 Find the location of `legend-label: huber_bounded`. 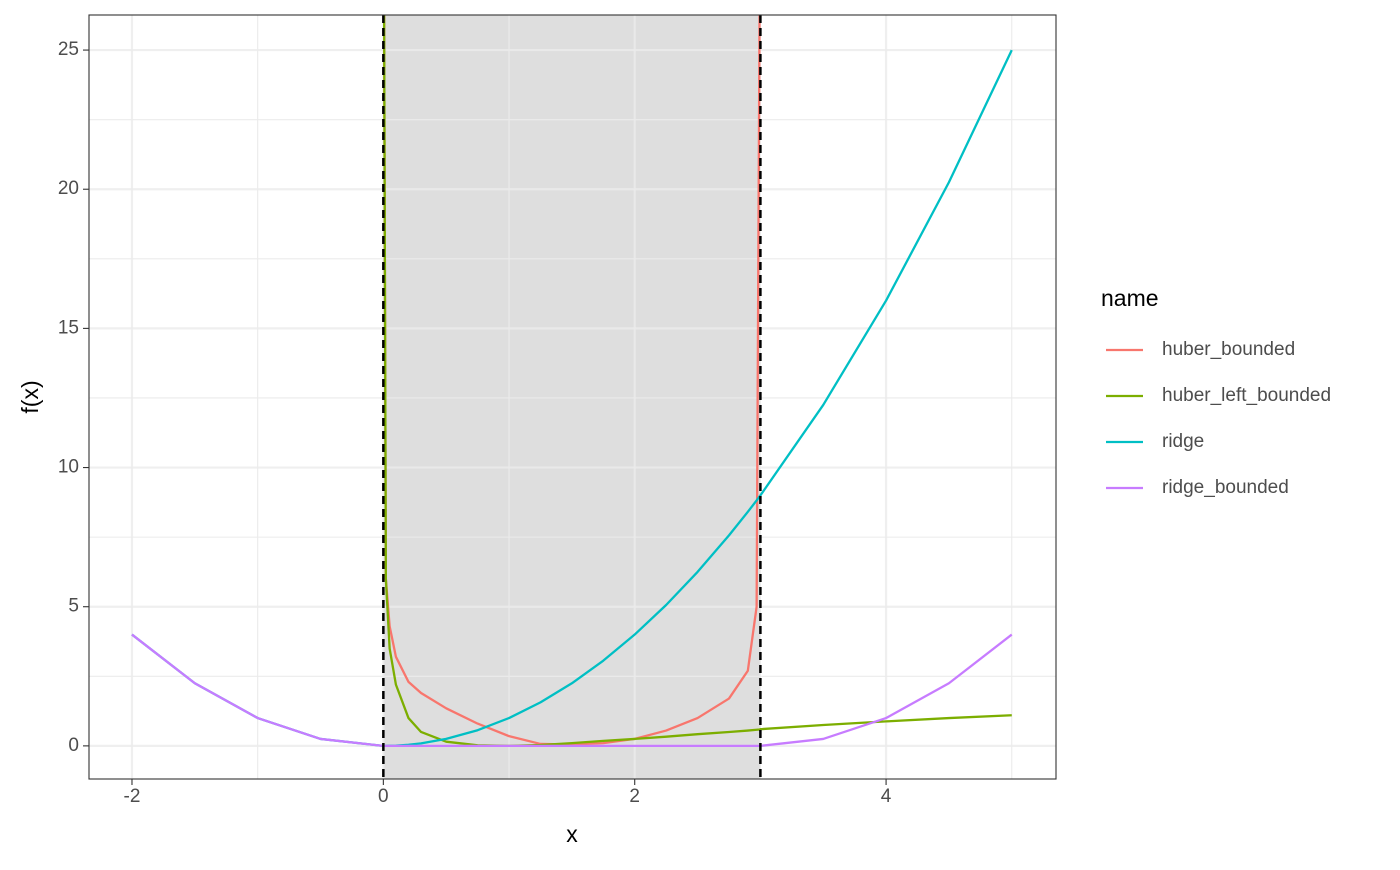

legend-label: huber_bounded is located at coordinates (1228, 349).